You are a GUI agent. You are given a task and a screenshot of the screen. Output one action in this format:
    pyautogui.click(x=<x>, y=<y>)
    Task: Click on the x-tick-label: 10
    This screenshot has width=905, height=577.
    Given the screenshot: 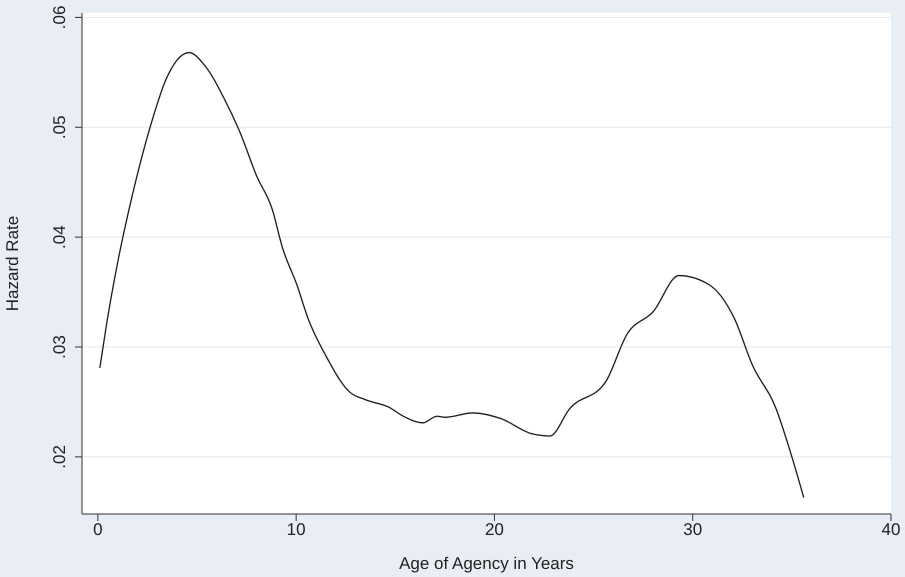 What is the action you would take?
    pyautogui.click(x=296, y=530)
    